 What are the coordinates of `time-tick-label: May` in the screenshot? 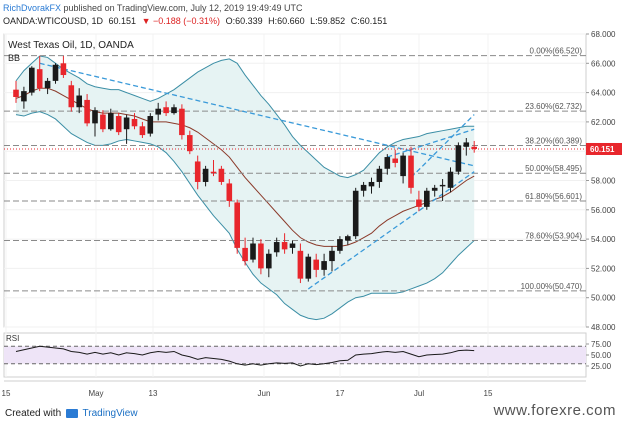 It's located at (95, 393).